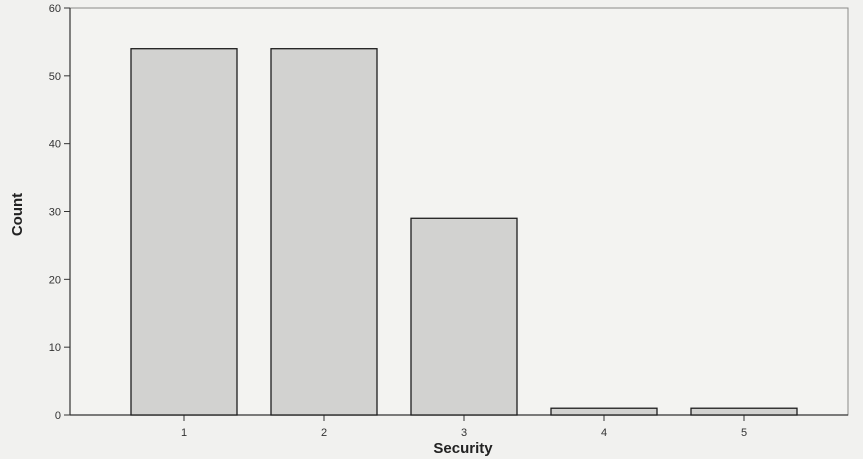  I want to click on x-axis: 1 2 3 4 5, so click(459, 426).